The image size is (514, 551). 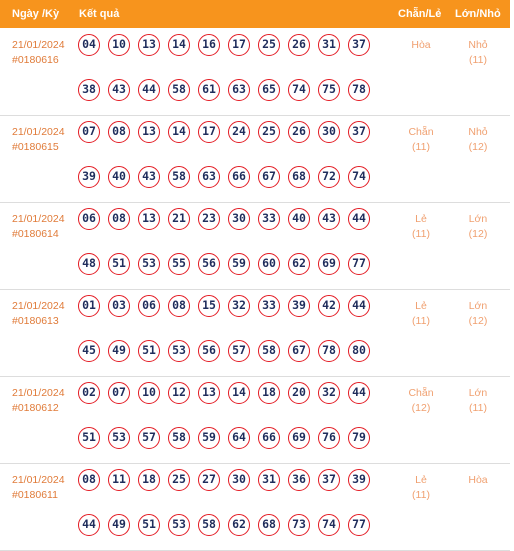 I want to click on number-ball: 58, so click(x=179, y=177).